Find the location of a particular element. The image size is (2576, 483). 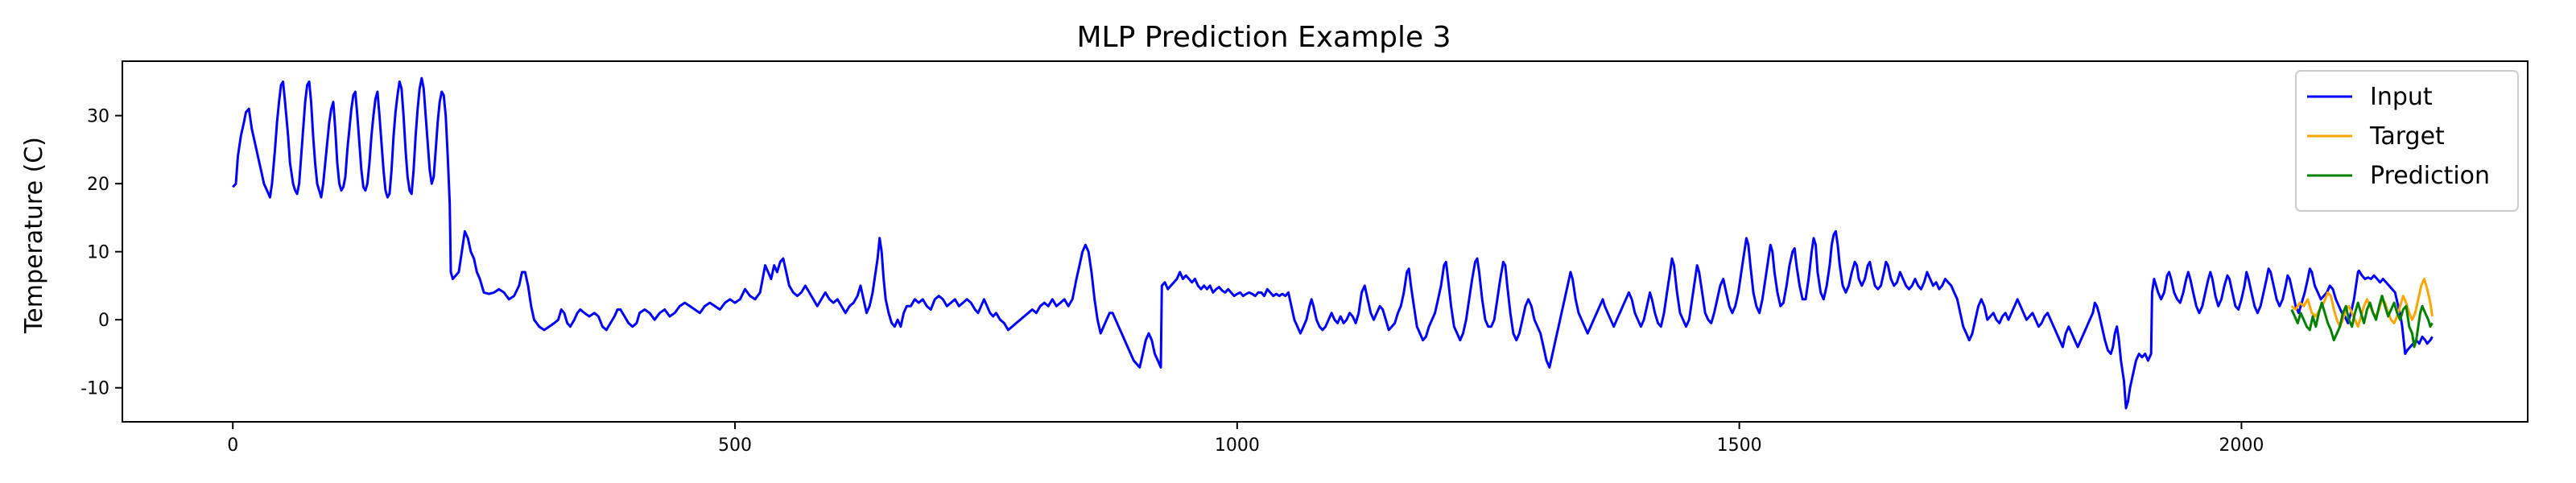

x-tick-label: 1000 is located at coordinates (1237, 446).